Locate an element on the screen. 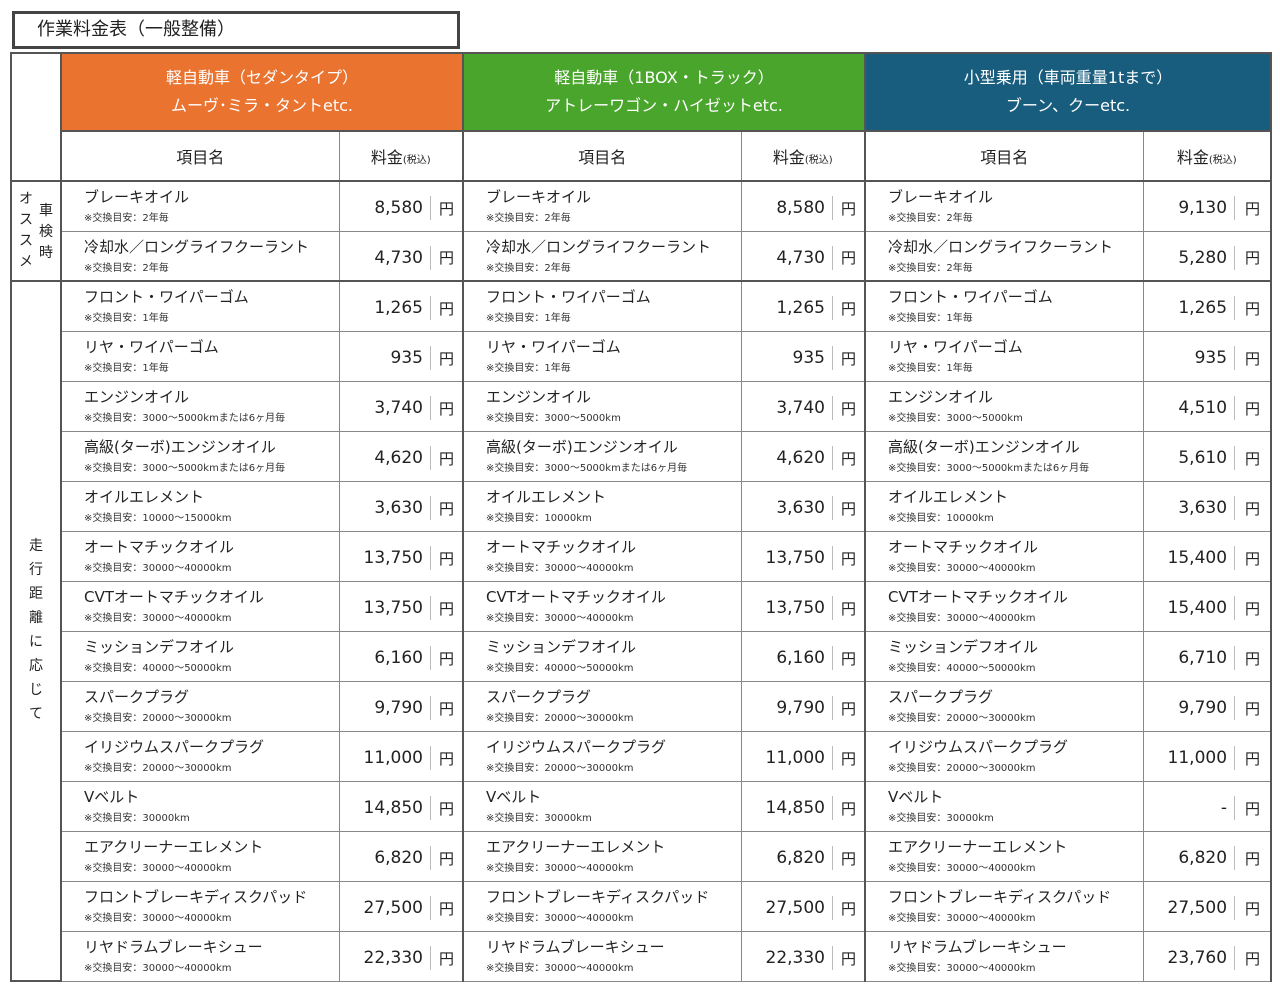 The height and width of the screenshot is (993, 1280). price-cell: 4,620 is located at coordinates (787, 456).